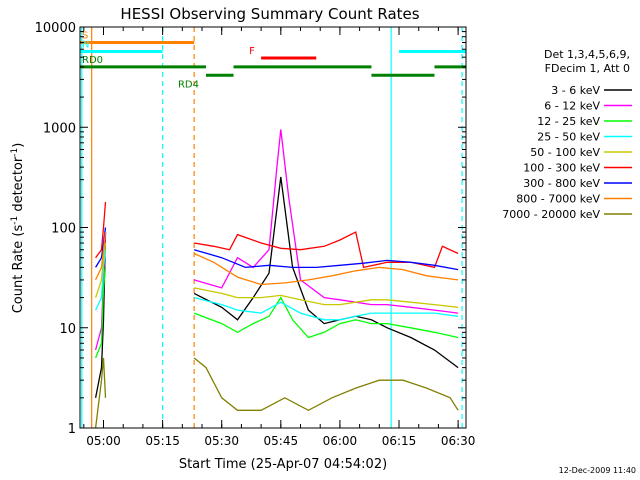  Describe the element at coordinates (597, 470) in the screenshot. I see `footer-timestamp: 12-Dec-2009 11:40` at that location.